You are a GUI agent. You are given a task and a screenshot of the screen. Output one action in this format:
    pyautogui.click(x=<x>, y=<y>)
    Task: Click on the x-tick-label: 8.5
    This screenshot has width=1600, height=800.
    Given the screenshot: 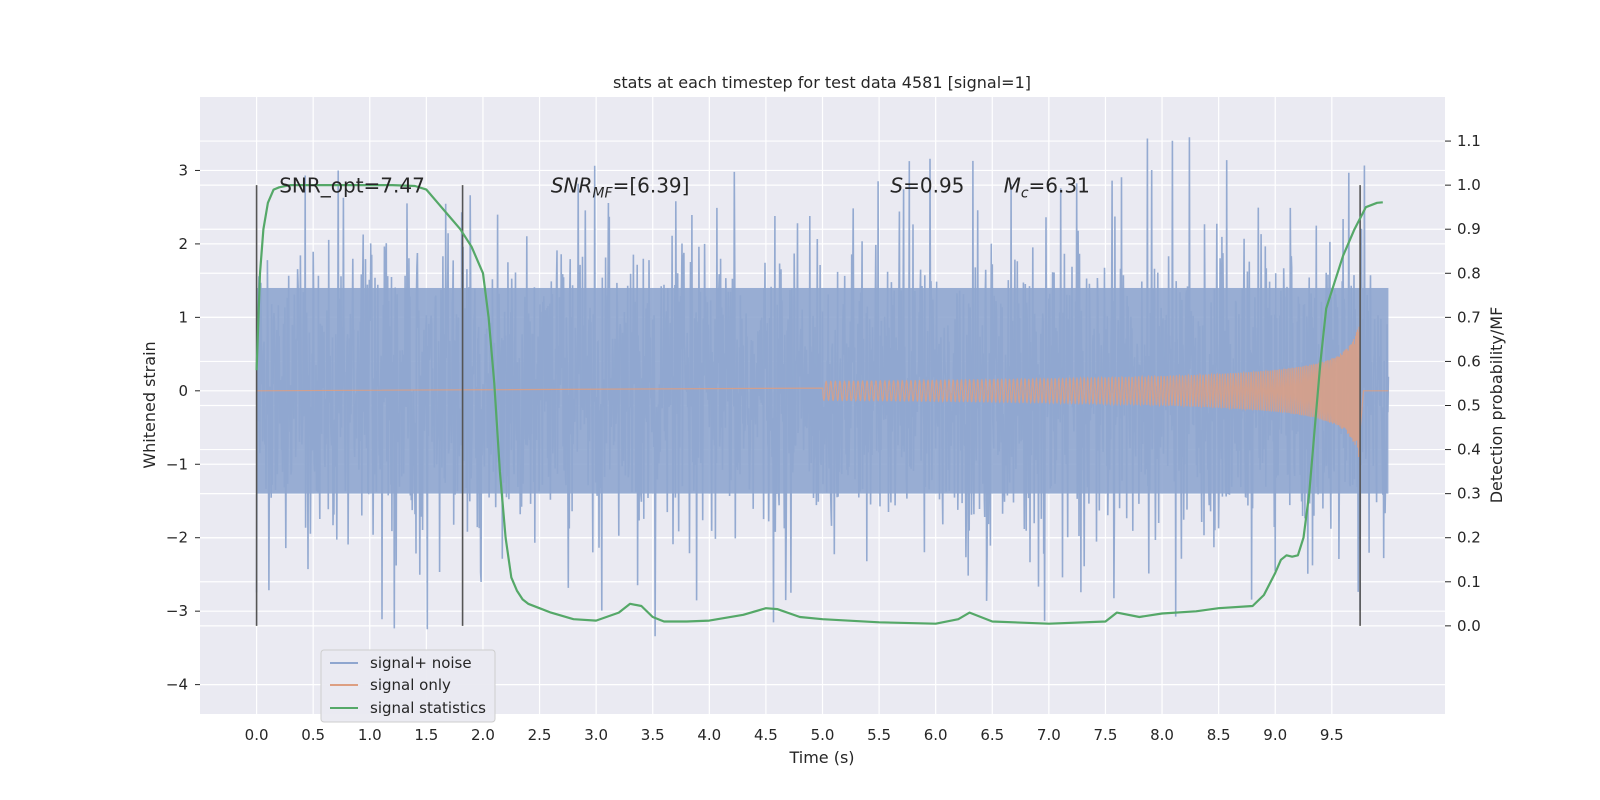 What is the action you would take?
    pyautogui.click(x=1219, y=735)
    